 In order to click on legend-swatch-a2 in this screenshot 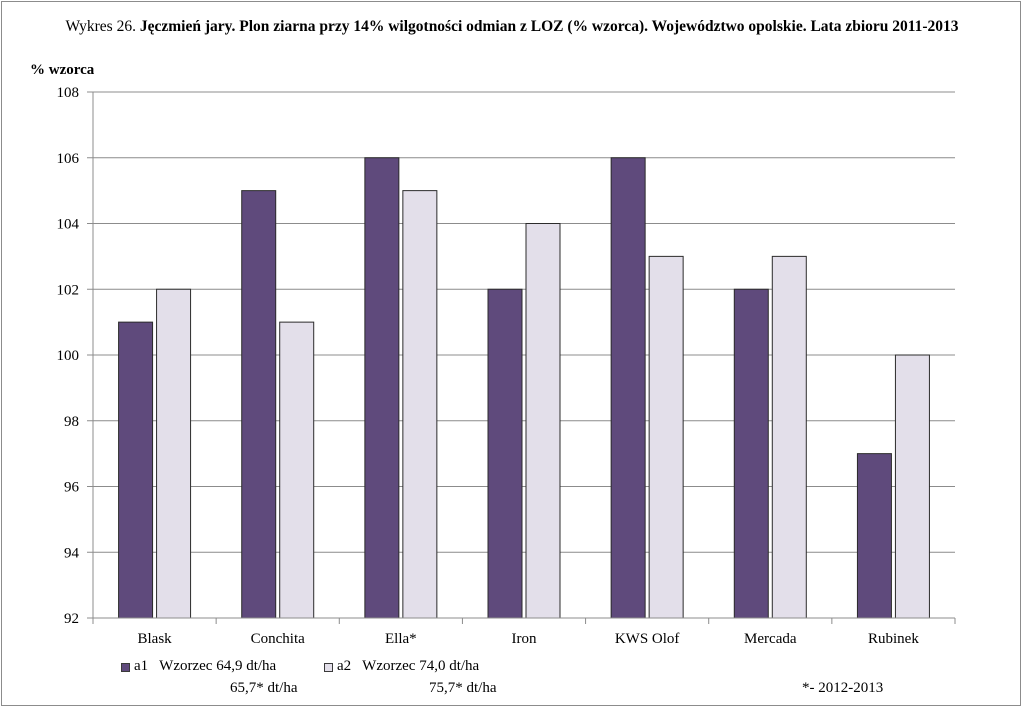, I will do `click(328, 667)`.